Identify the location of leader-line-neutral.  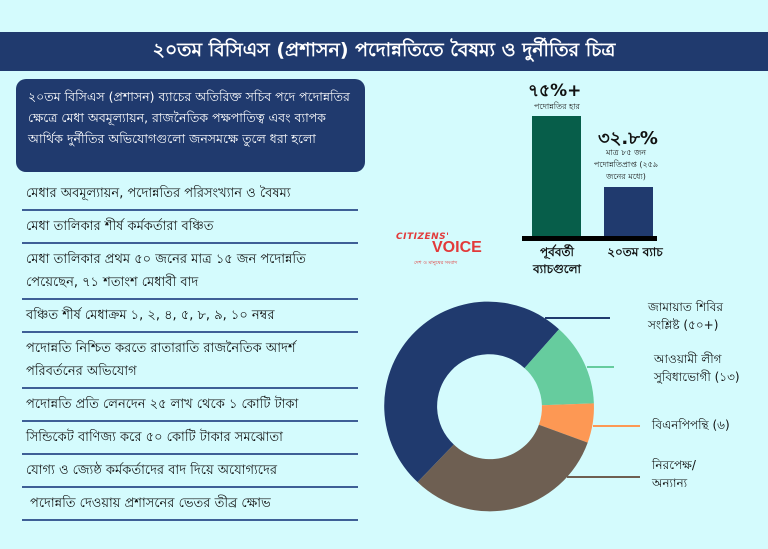
(603, 477).